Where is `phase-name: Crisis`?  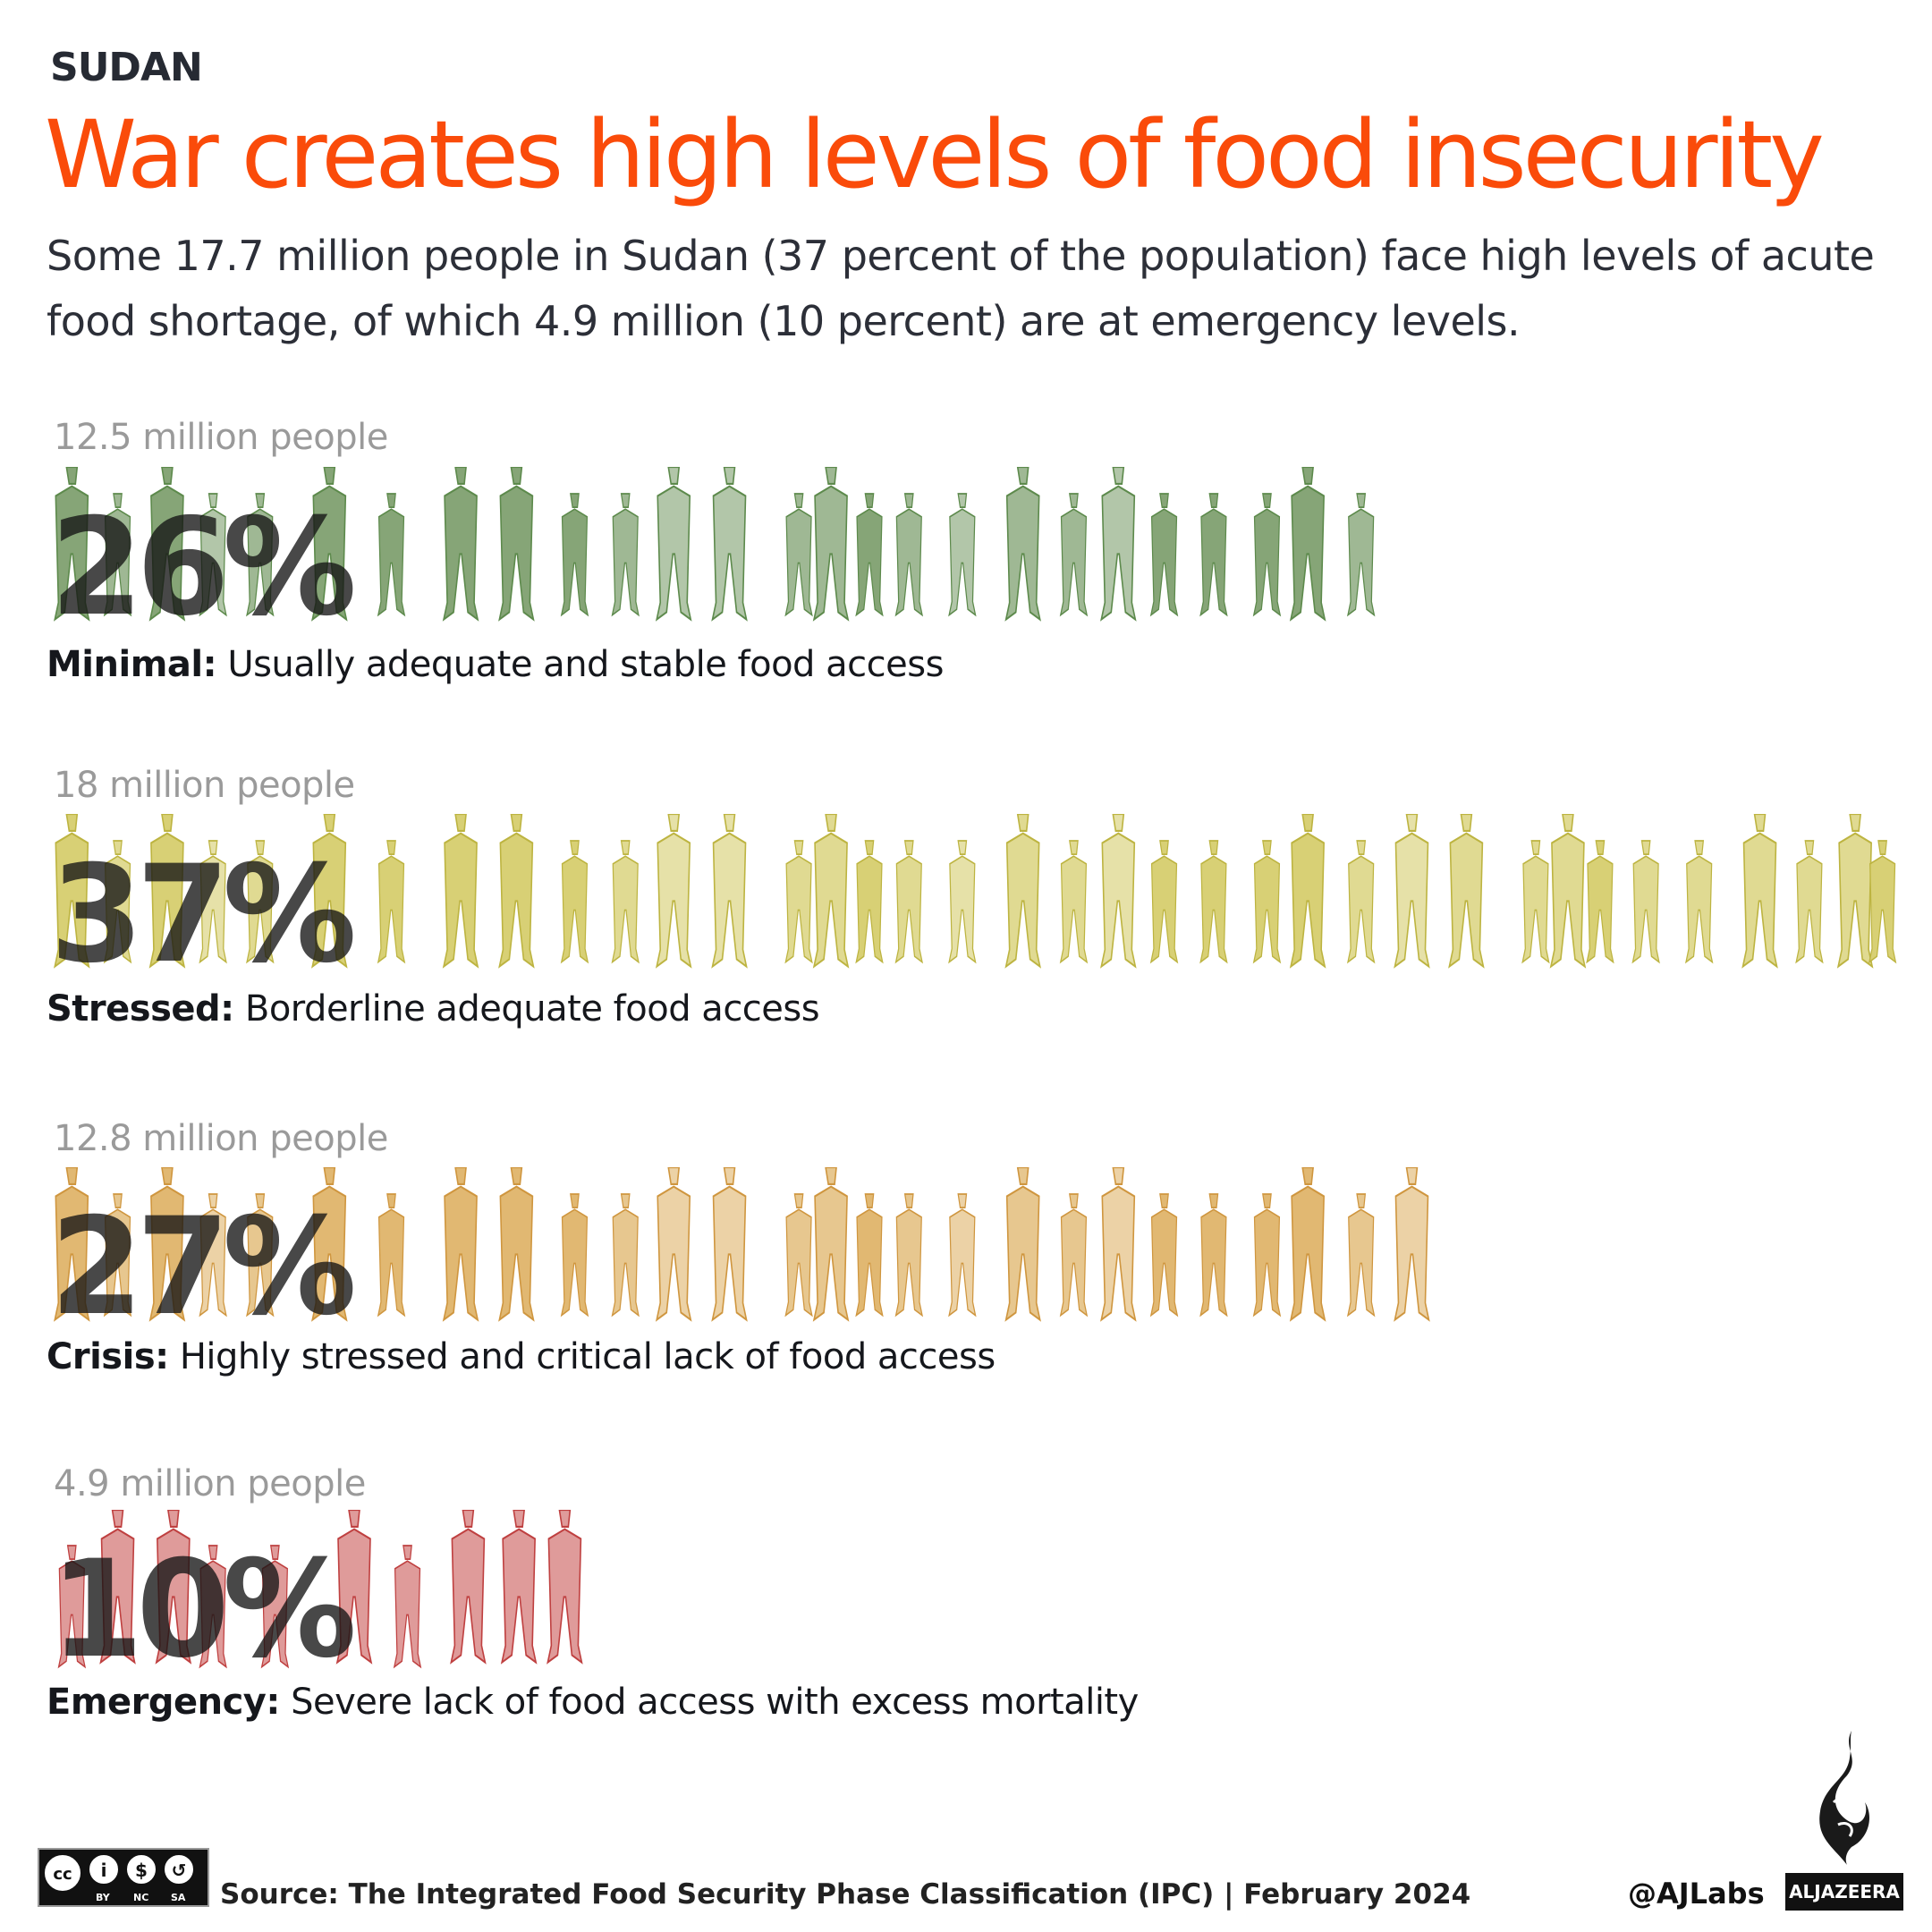
phase-name: Crisis is located at coordinates (101, 1356).